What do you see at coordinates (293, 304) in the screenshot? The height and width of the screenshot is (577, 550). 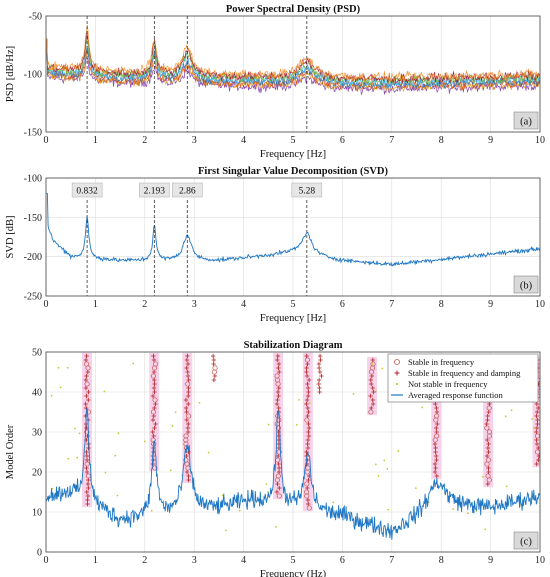 I see `svd-x-tick-label: 5` at bounding box center [293, 304].